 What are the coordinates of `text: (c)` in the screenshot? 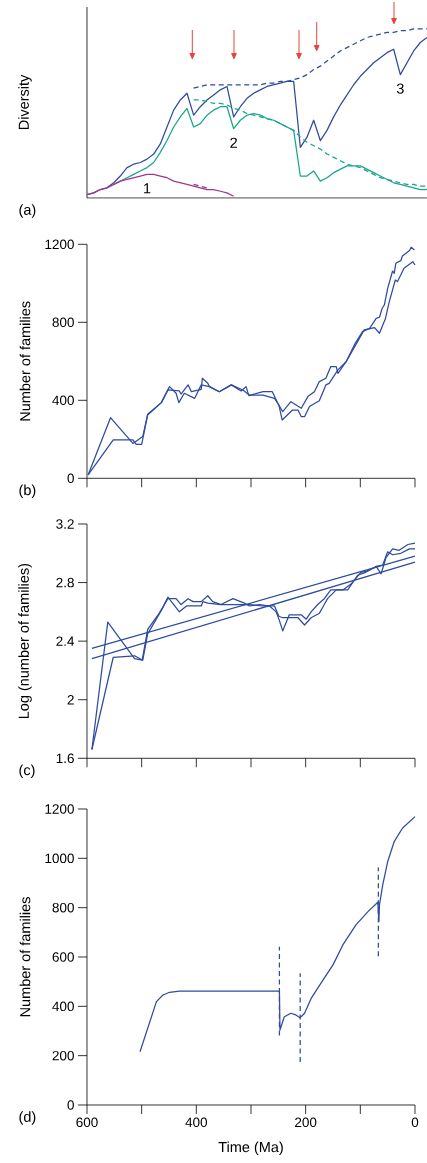 It's located at (27, 771).